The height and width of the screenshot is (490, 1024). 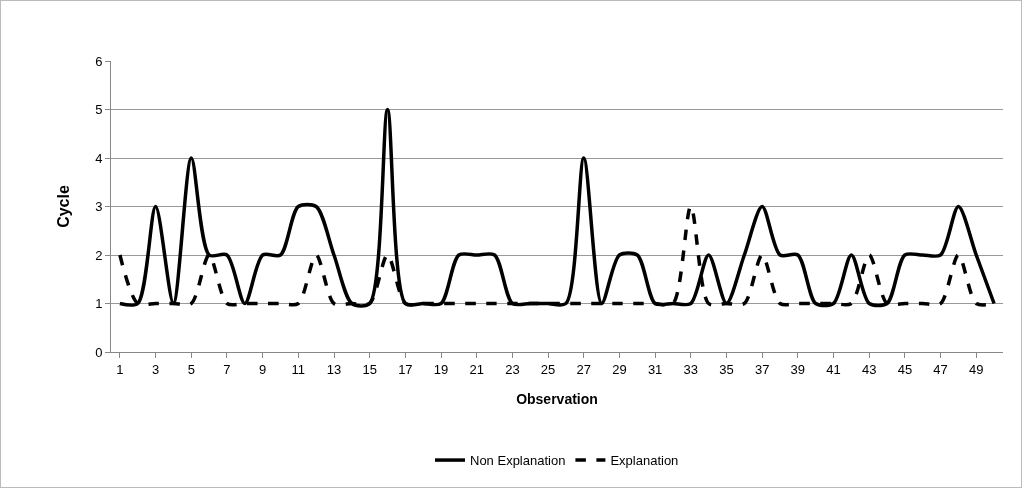 What do you see at coordinates (619, 369) in the screenshot?
I see `x-tick-label: 29` at bounding box center [619, 369].